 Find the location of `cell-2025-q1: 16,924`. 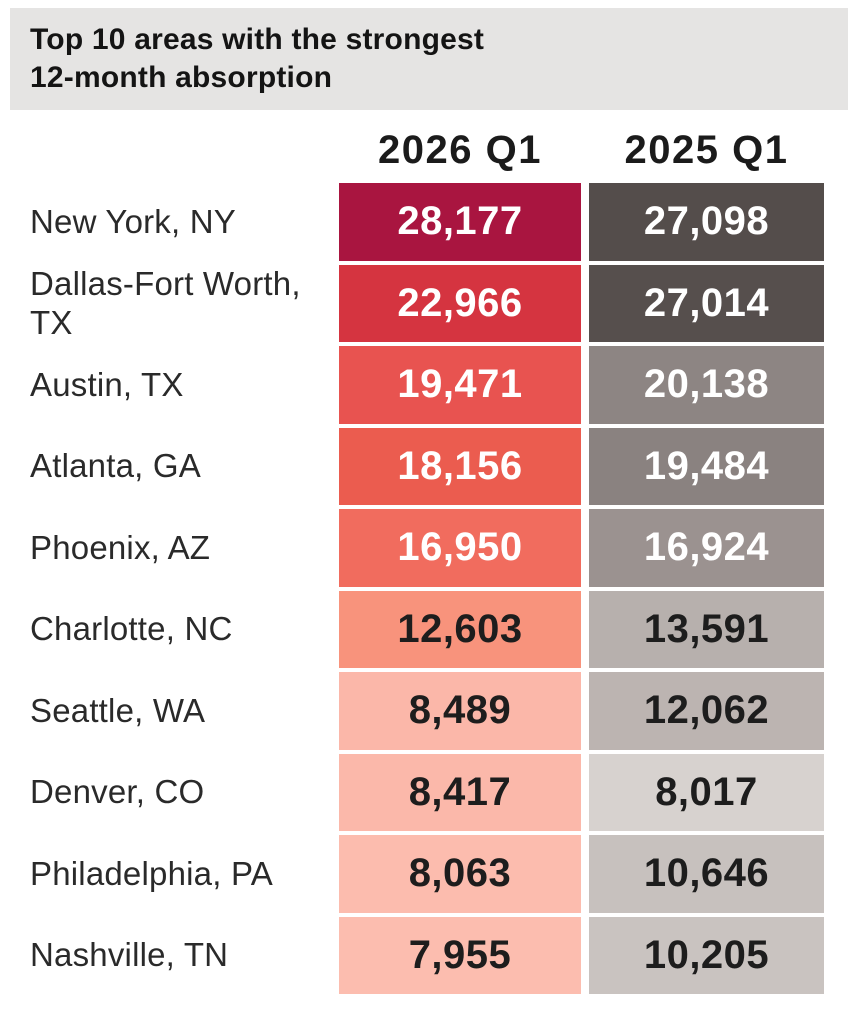

cell-2025-q1: 16,924 is located at coordinates (706, 548).